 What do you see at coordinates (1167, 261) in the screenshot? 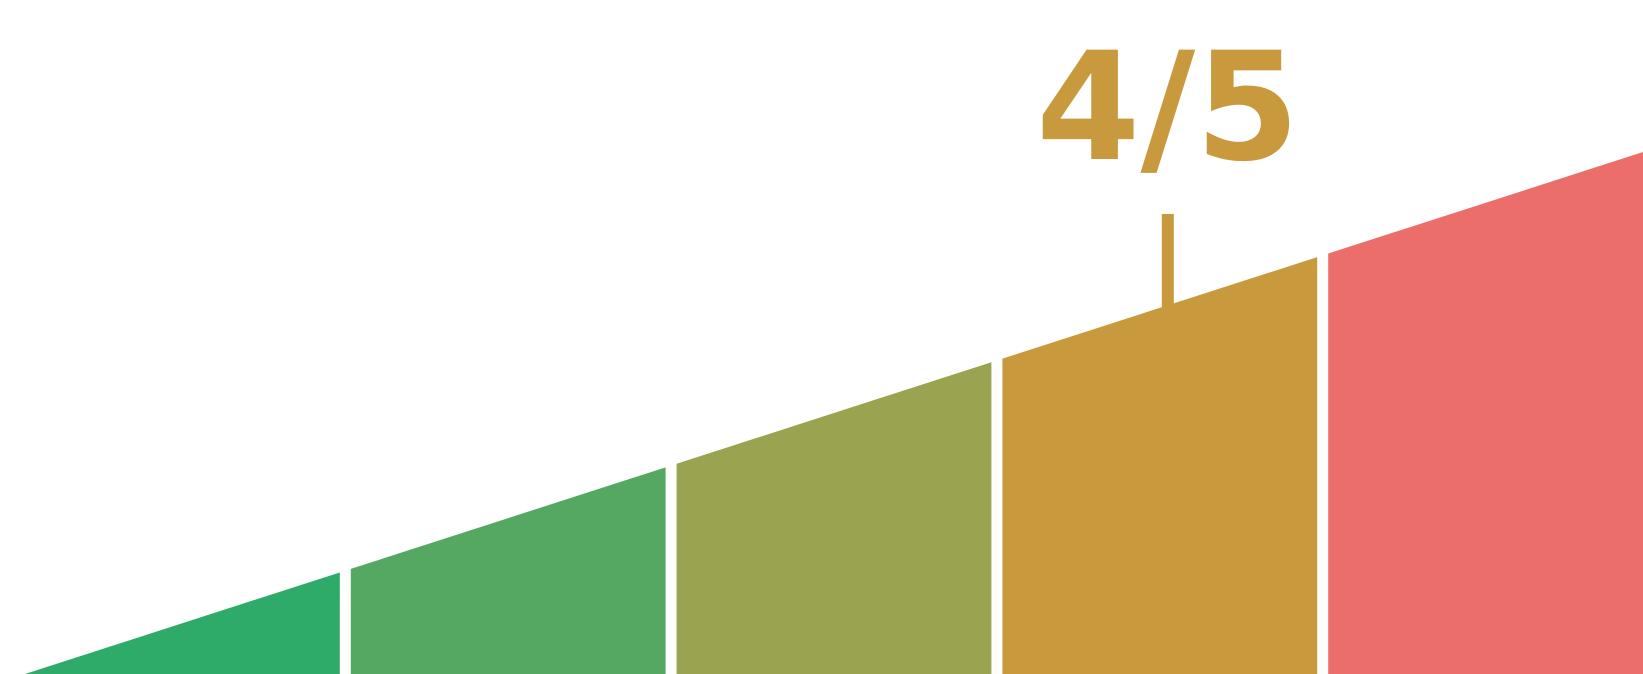
I see `score-marker` at bounding box center [1167, 261].